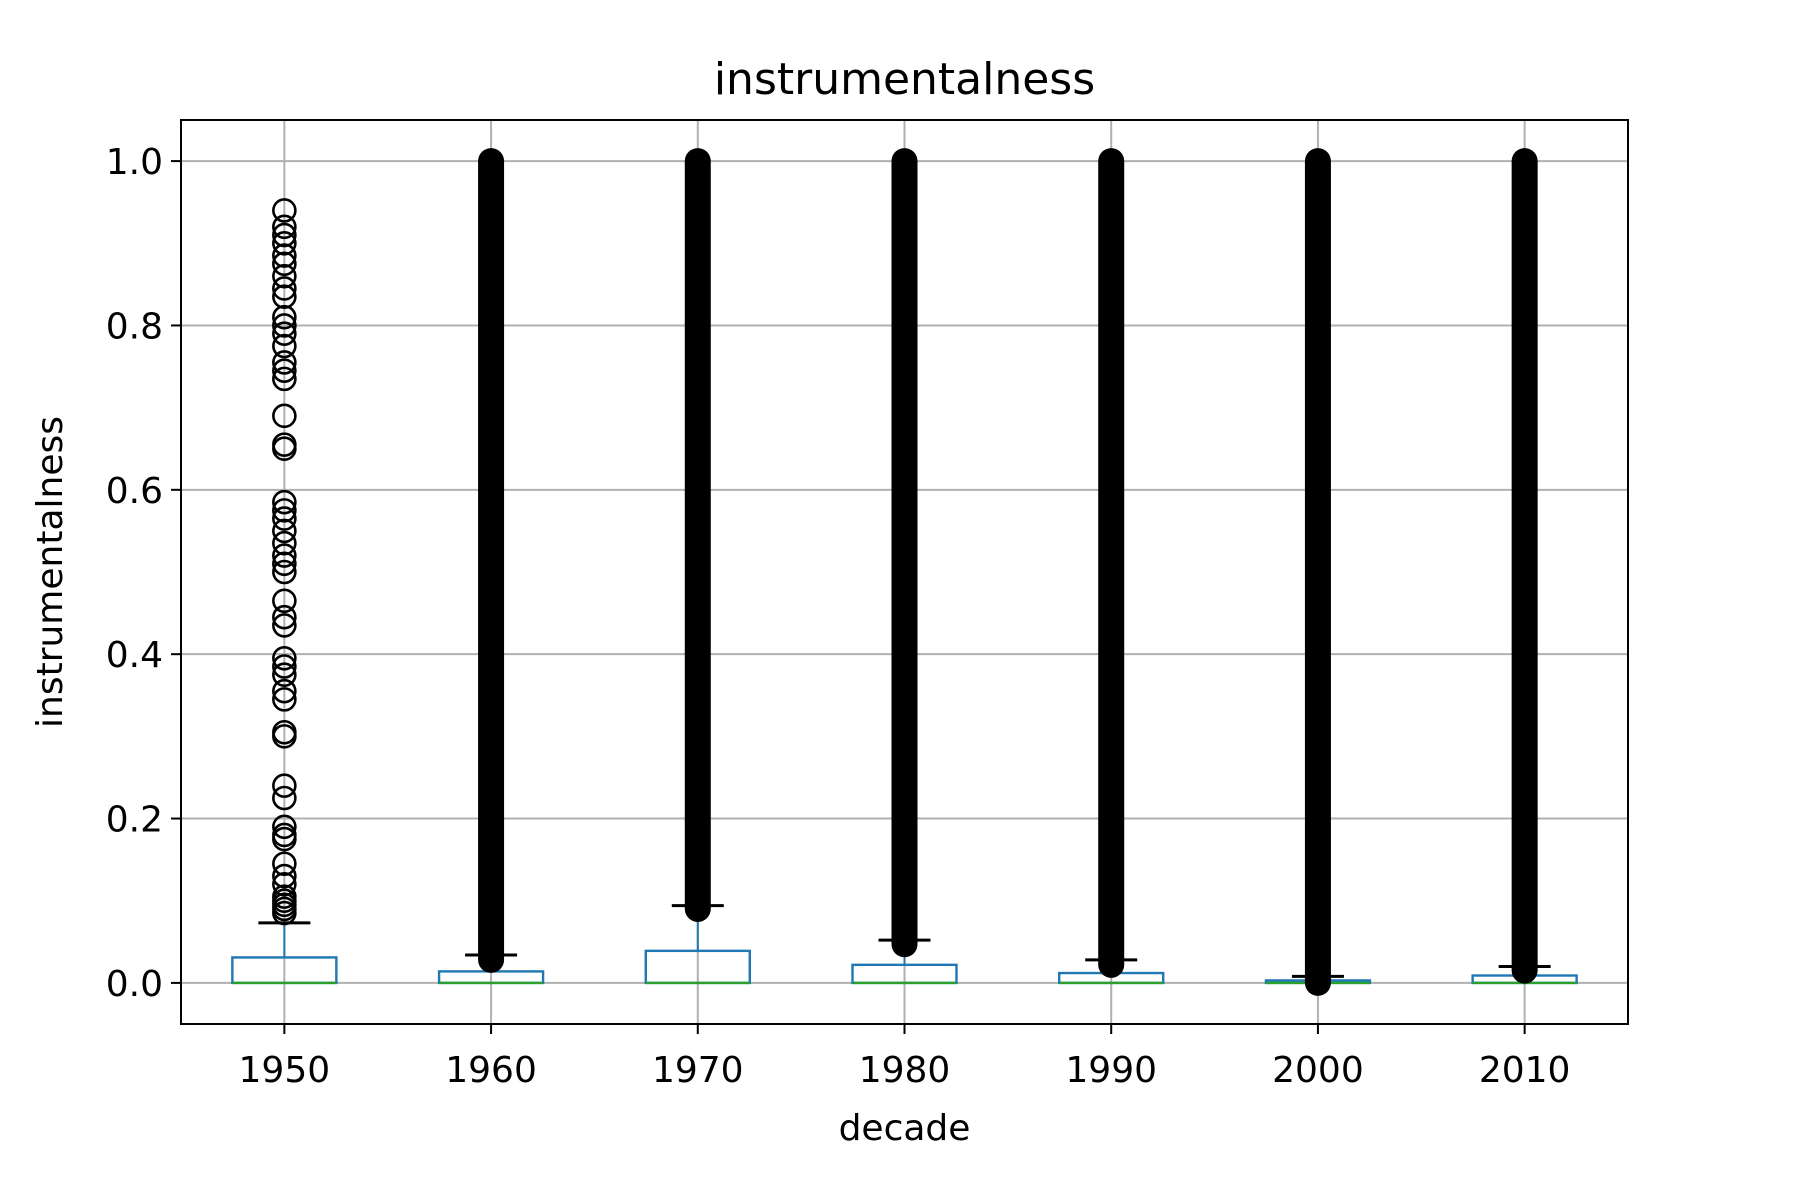 The image size is (1800, 1200). What do you see at coordinates (1318, 1070) in the screenshot?
I see `x-tick-label: 2000` at bounding box center [1318, 1070].